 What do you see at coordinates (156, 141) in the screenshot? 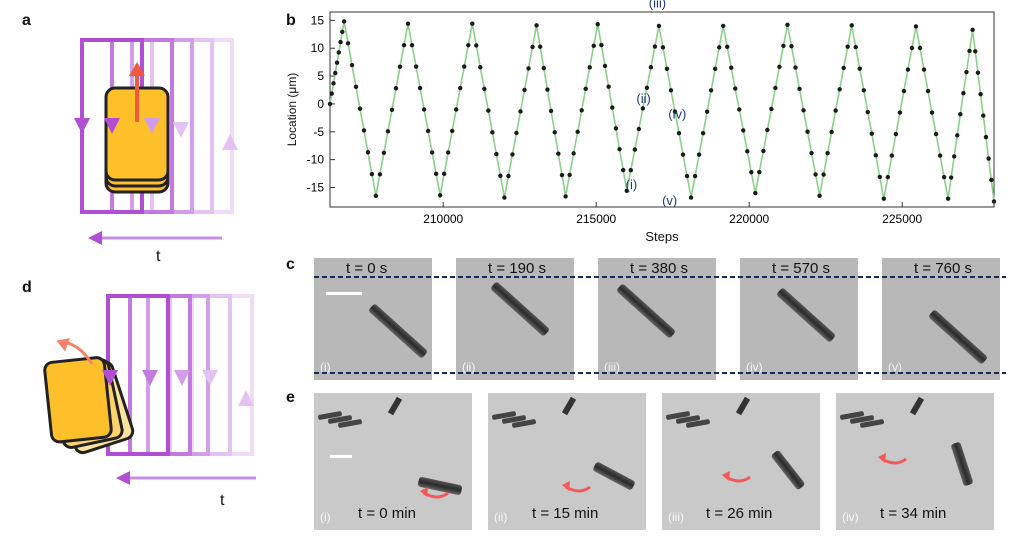
I see `panel-a-schematic` at bounding box center [156, 141].